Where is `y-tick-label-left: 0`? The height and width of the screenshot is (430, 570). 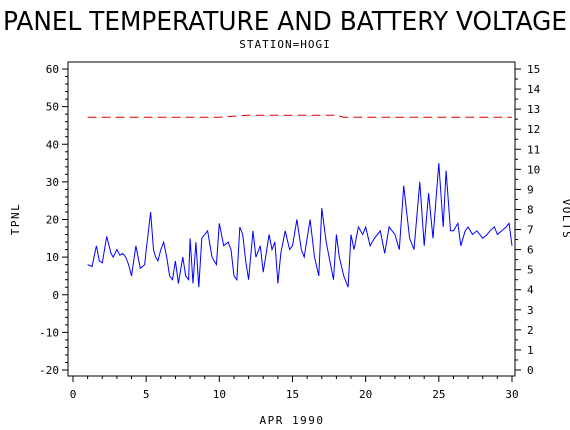 y-tick-label-left: 0 is located at coordinates (55, 295).